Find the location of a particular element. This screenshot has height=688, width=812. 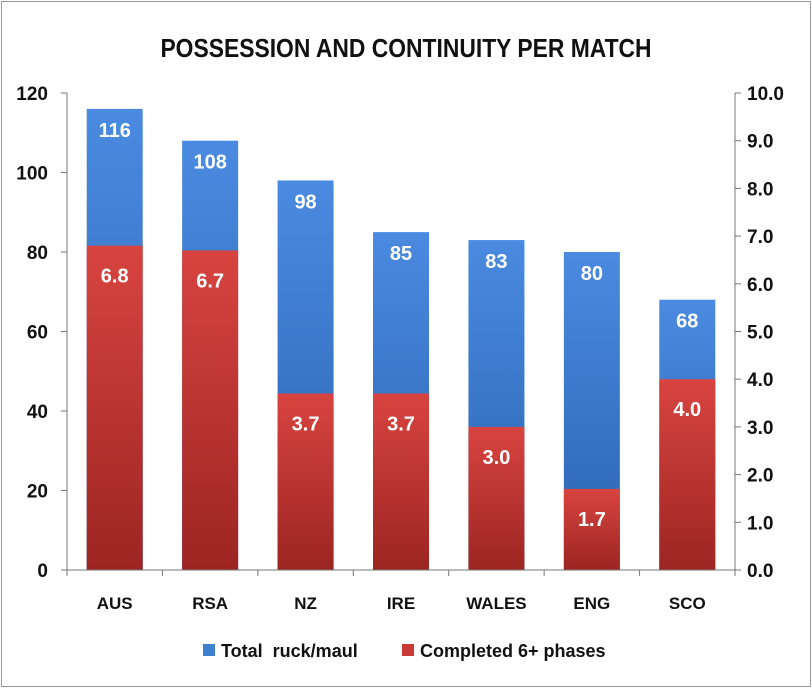

x-tick-label-wales: WALES is located at coordinates (496, 603).